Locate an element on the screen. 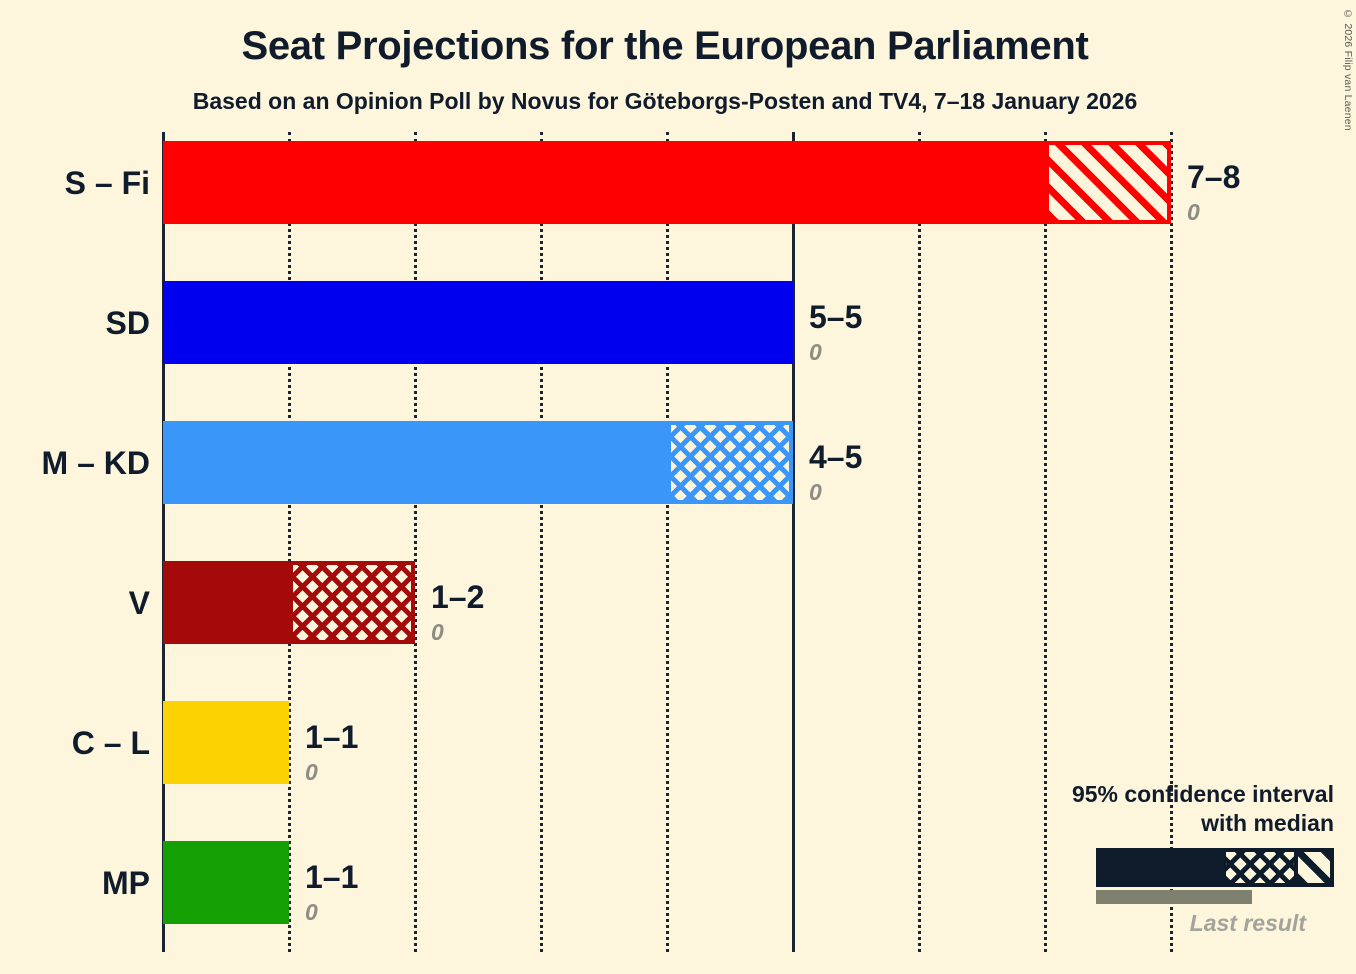 The image size is (1356, 974). bar-row: MP 1–1 0 is located at coordinates (678, 882).